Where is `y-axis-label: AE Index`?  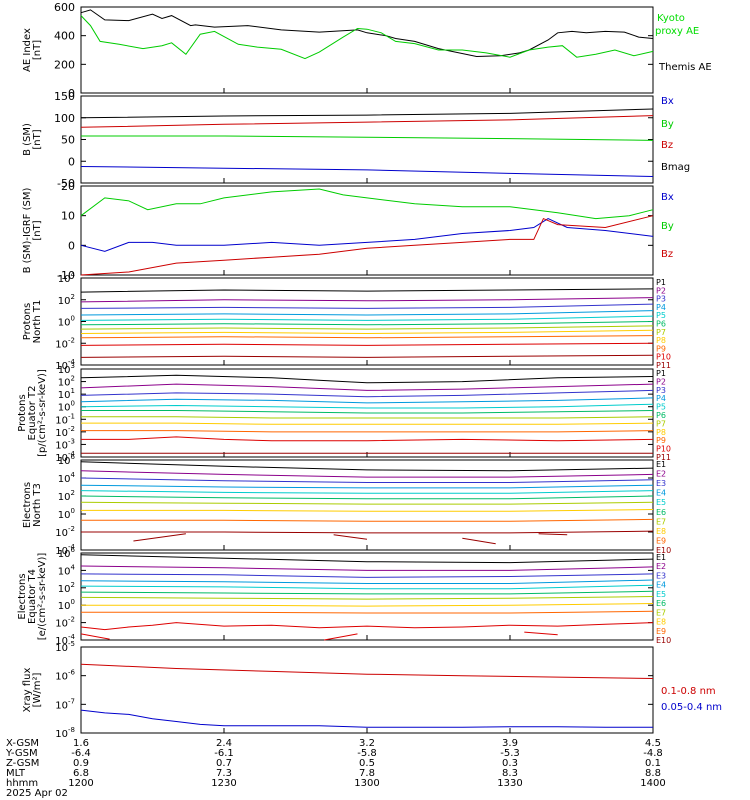
y-axis-label: AE Index is located at coordinates (27, 50).